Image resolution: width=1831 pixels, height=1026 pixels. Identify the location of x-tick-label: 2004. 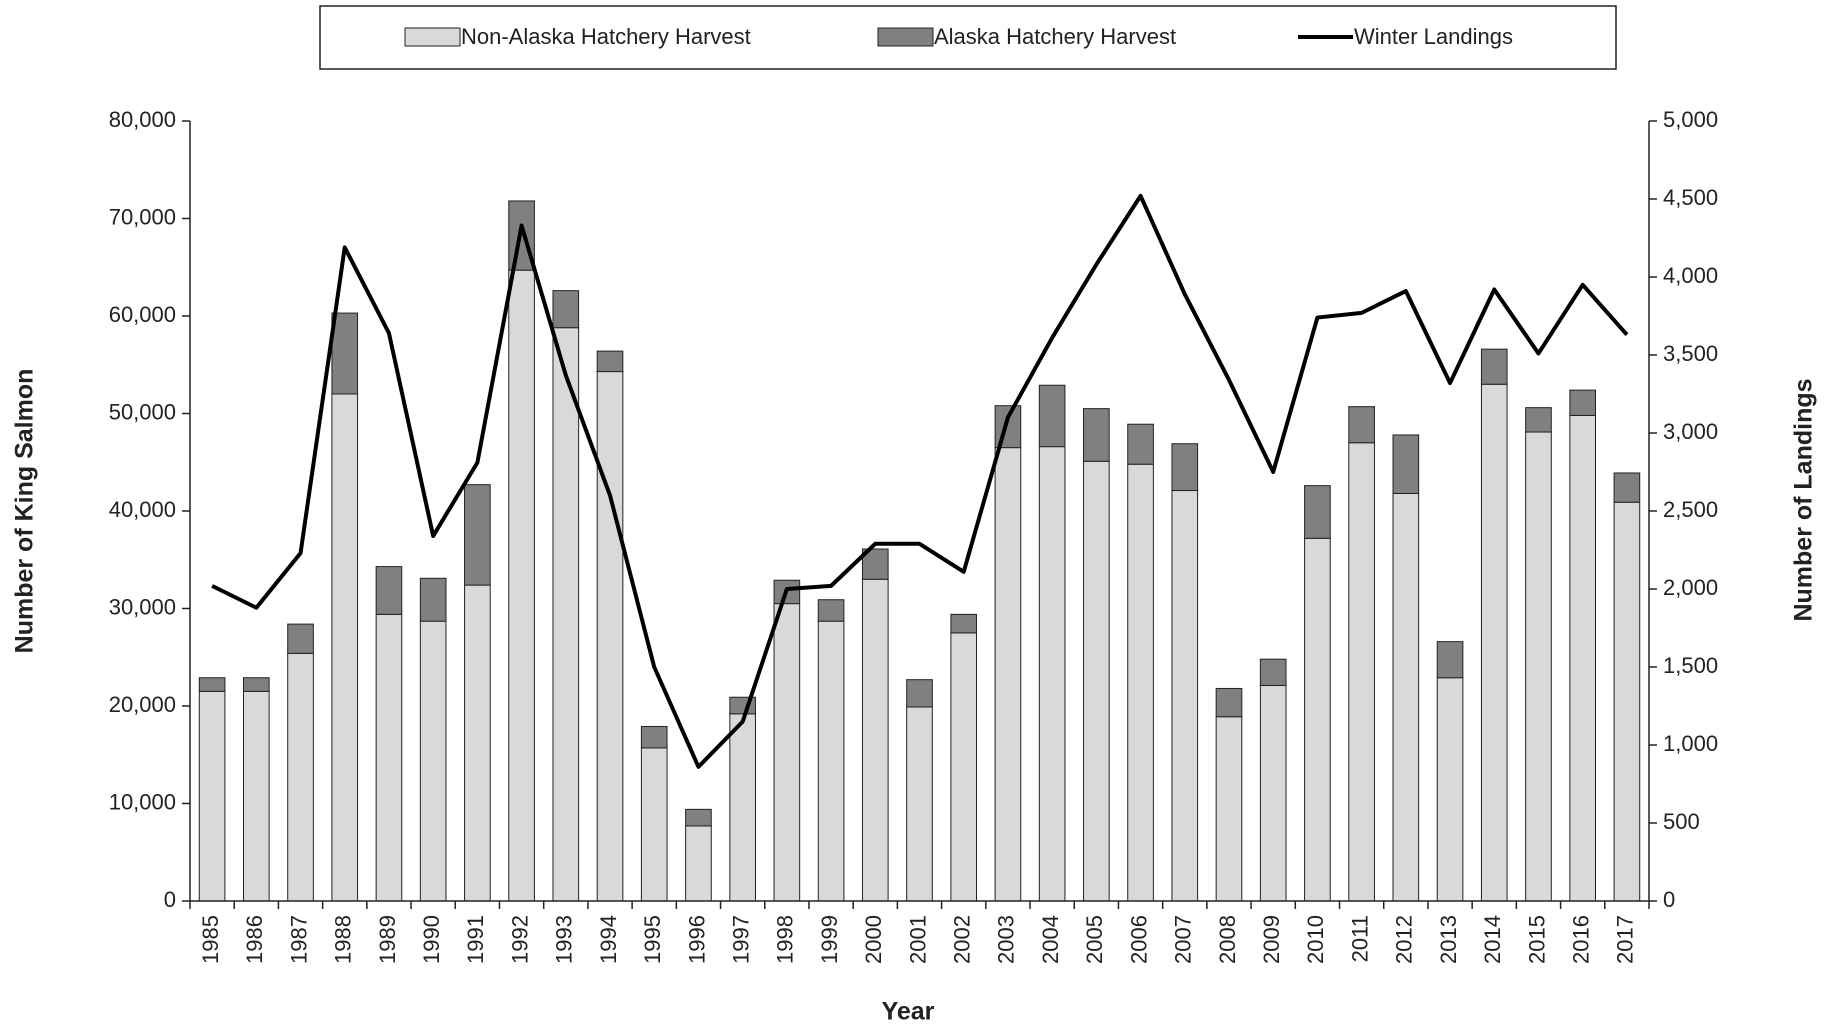
(1050, 939).